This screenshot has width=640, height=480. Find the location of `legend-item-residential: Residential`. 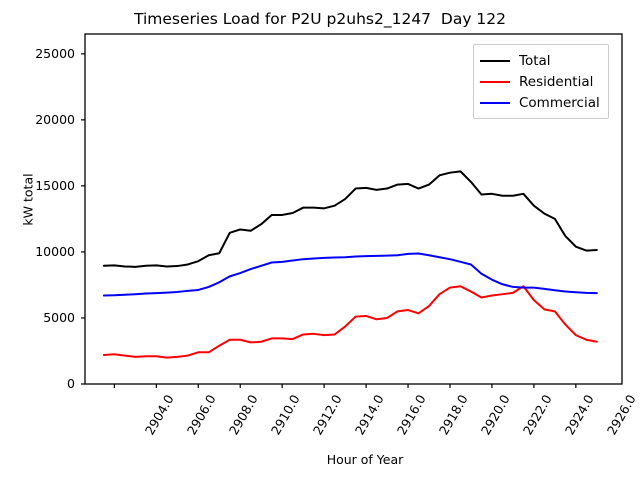

legend-item-residential: Residential is located at coordinates (540, 81).